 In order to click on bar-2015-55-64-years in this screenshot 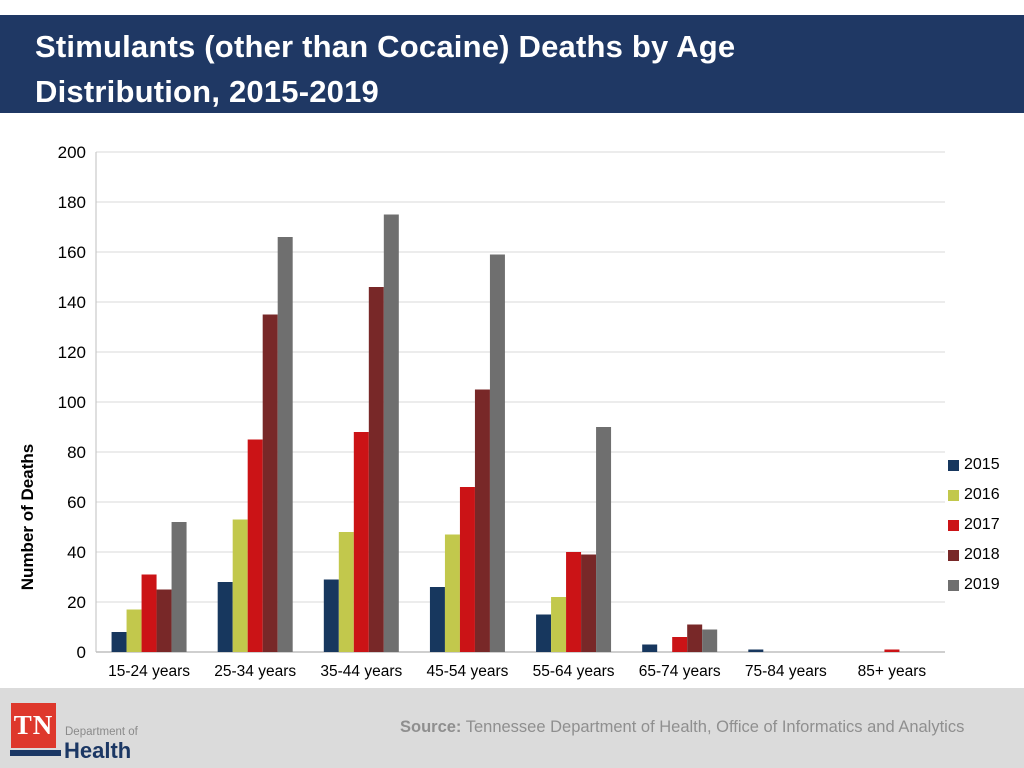, I will do `click(544, 633)`.